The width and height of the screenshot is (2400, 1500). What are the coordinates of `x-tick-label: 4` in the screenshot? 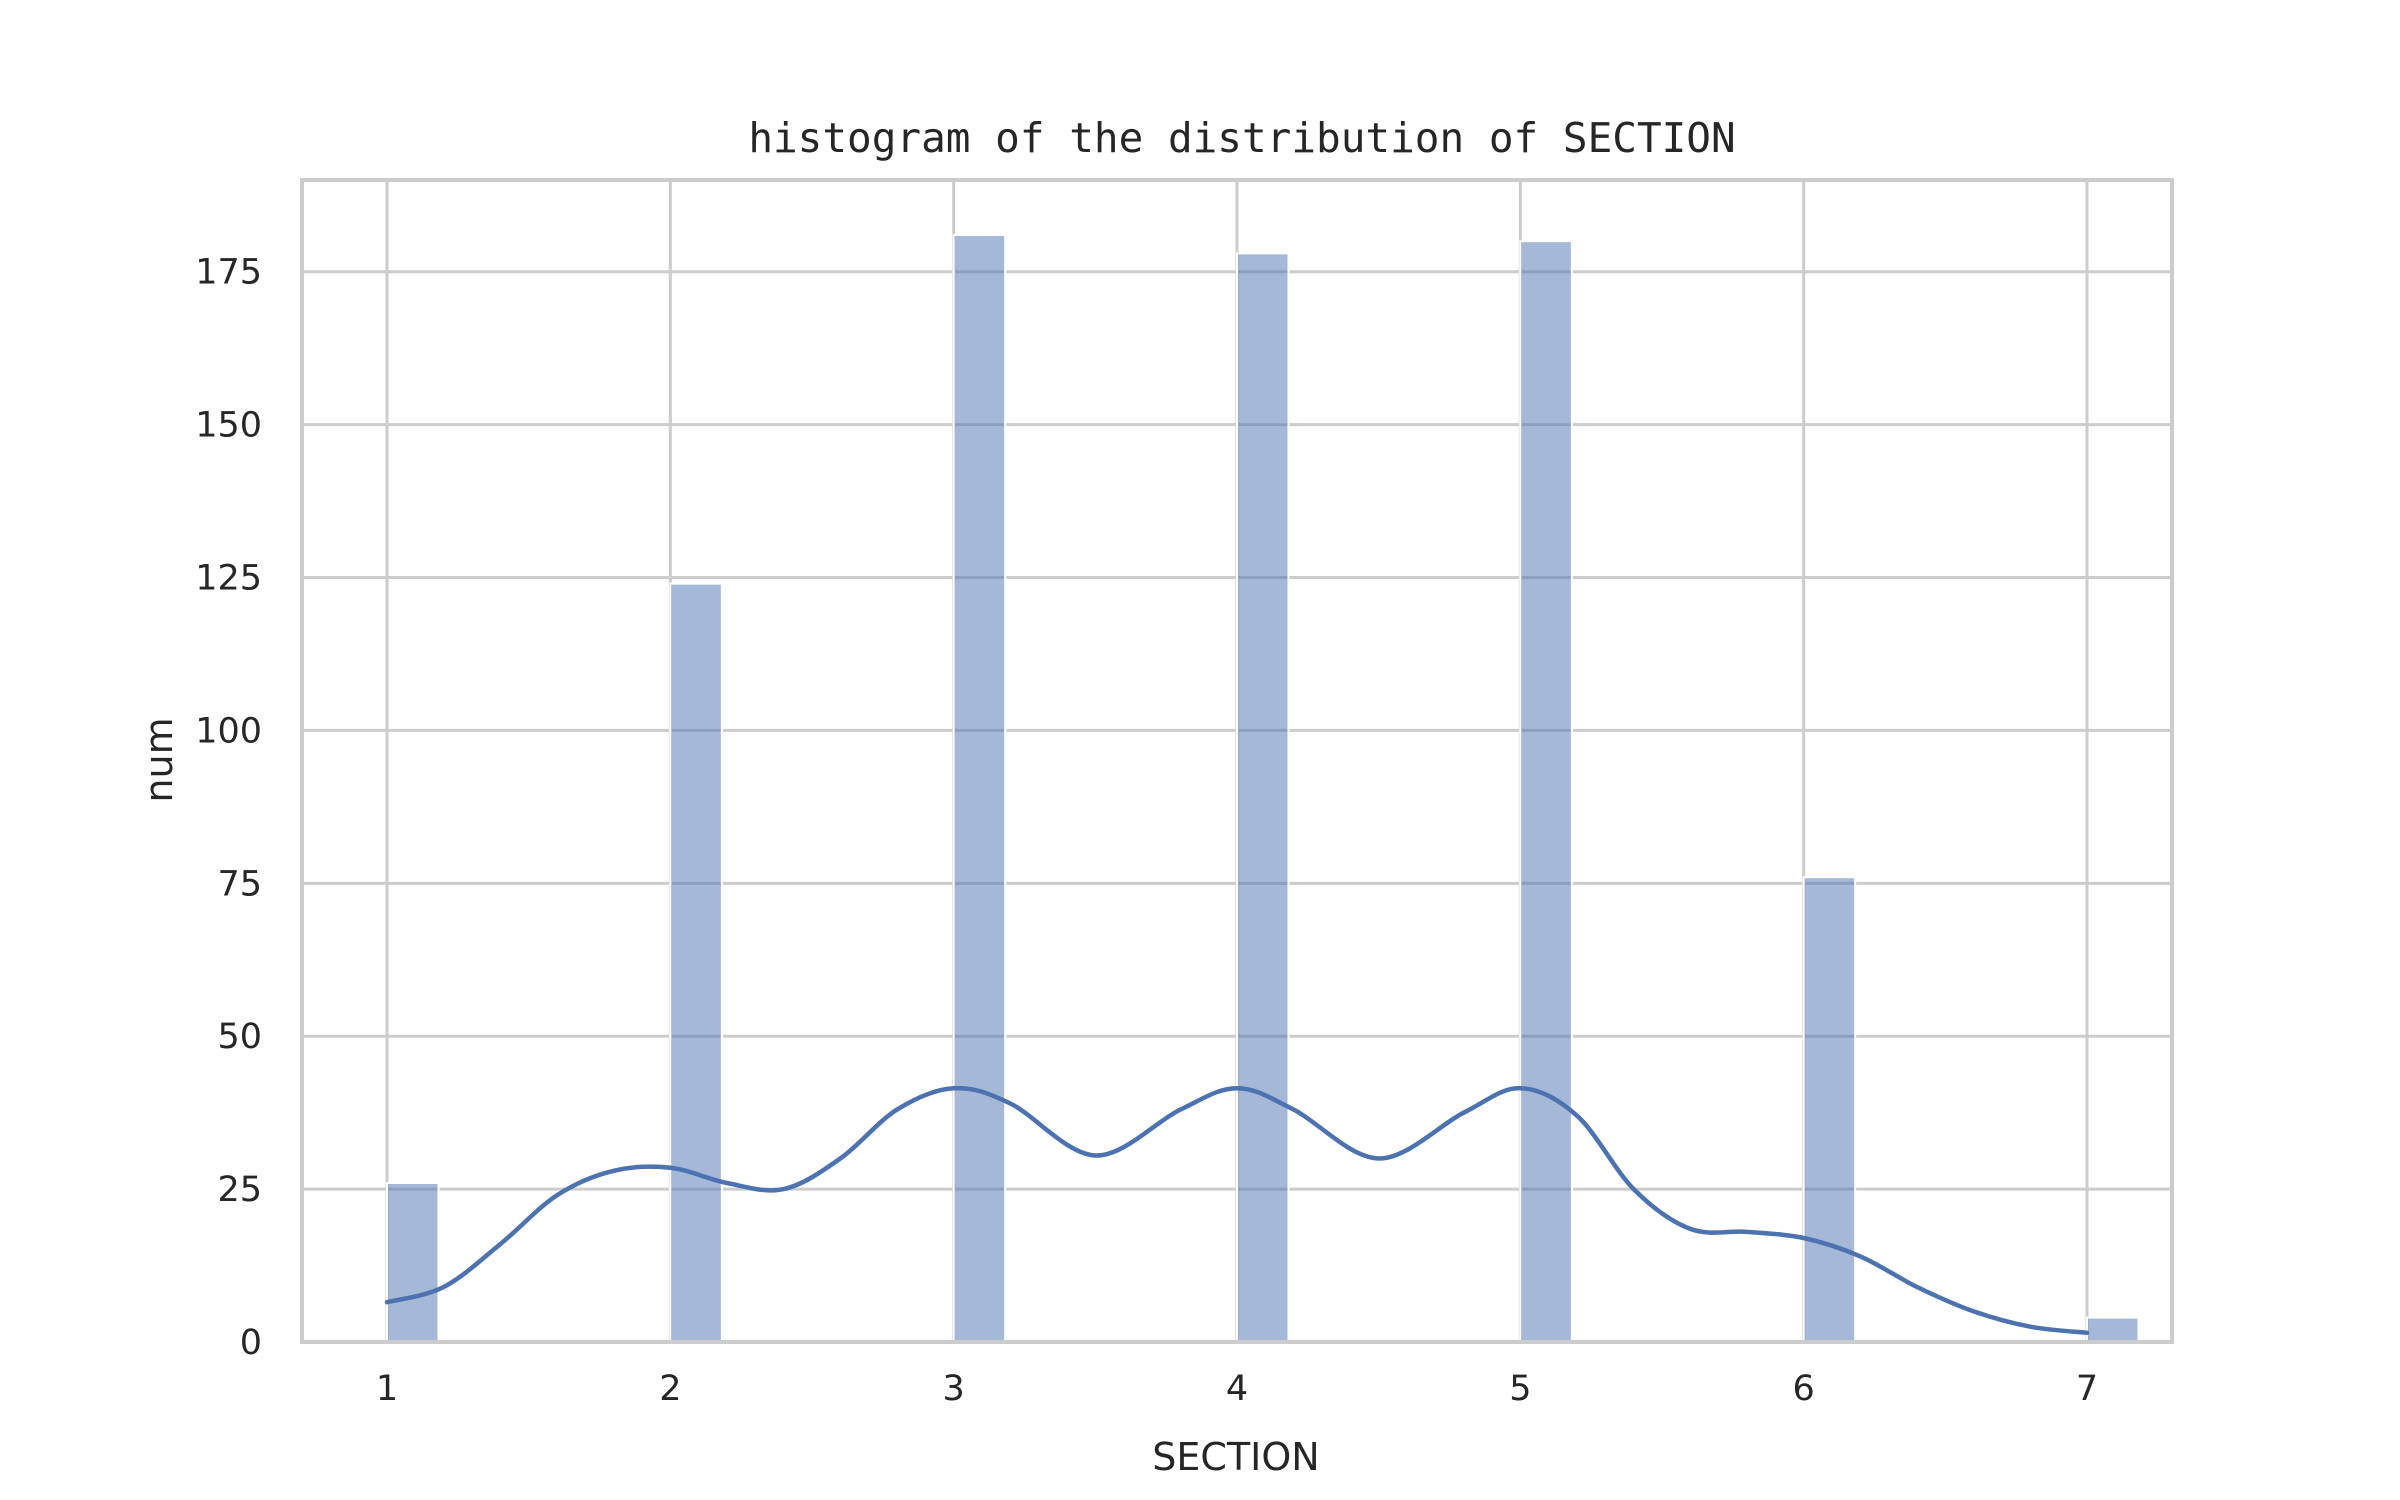 It's located at (1237, 1389).